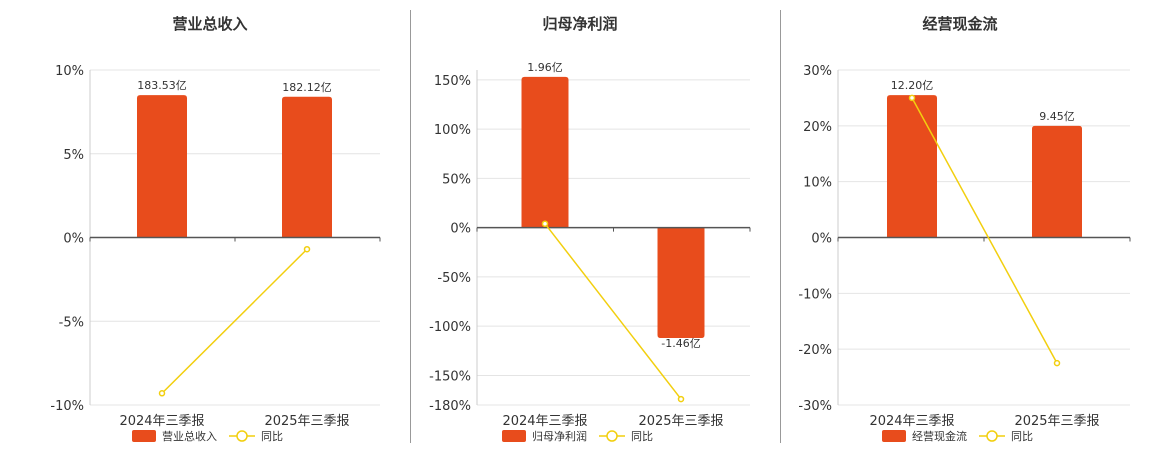 Image resolution: width=1160 pixels, height=450 pixels. I want to click on y-tick-label: 150%, so click(452, 81).